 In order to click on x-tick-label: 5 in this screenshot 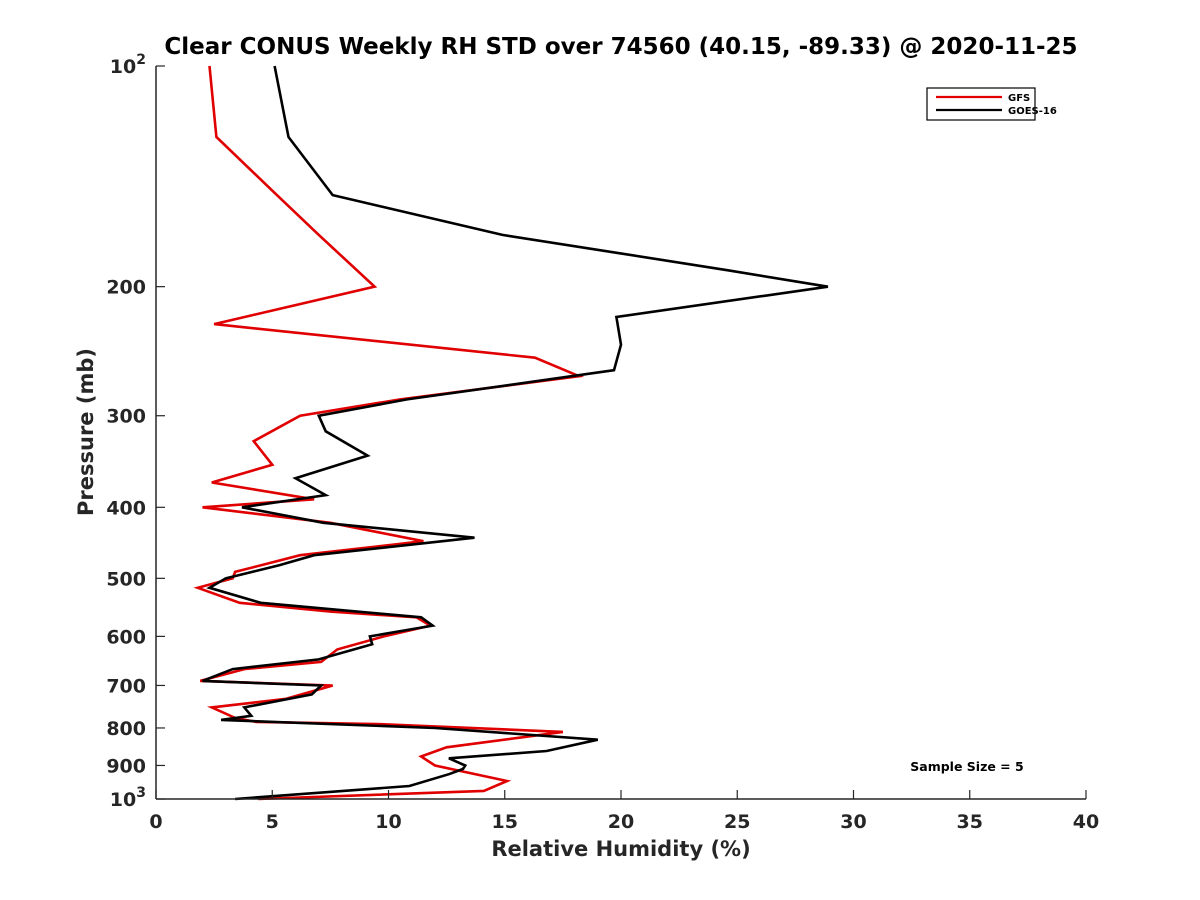, I will do `click(272, 822)`.